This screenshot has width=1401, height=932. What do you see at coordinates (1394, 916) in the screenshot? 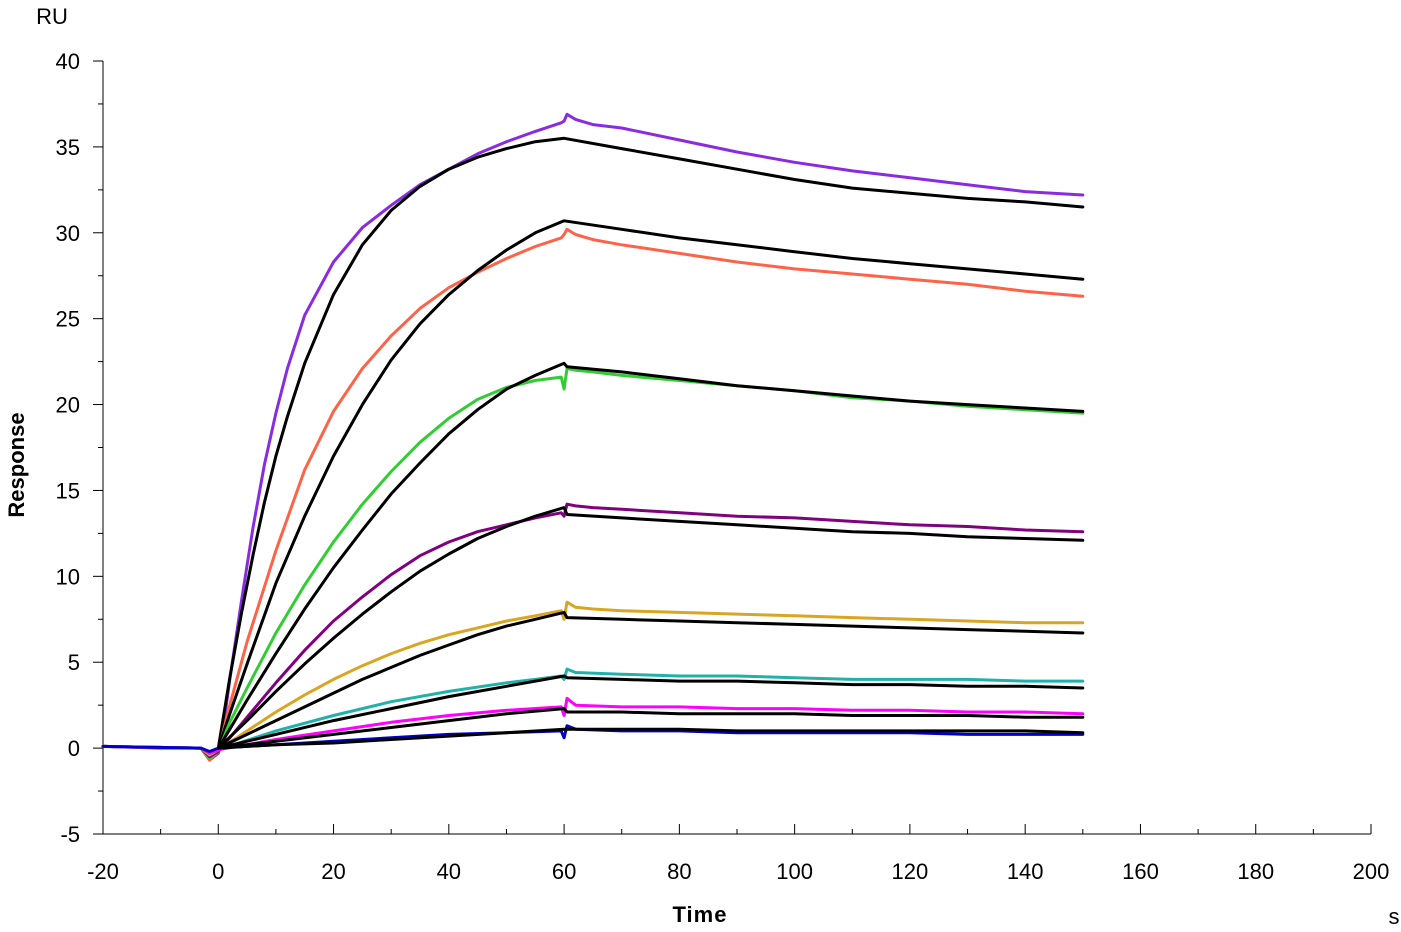
I see `x-unit-label: s` at bounding box center [1394, 916].